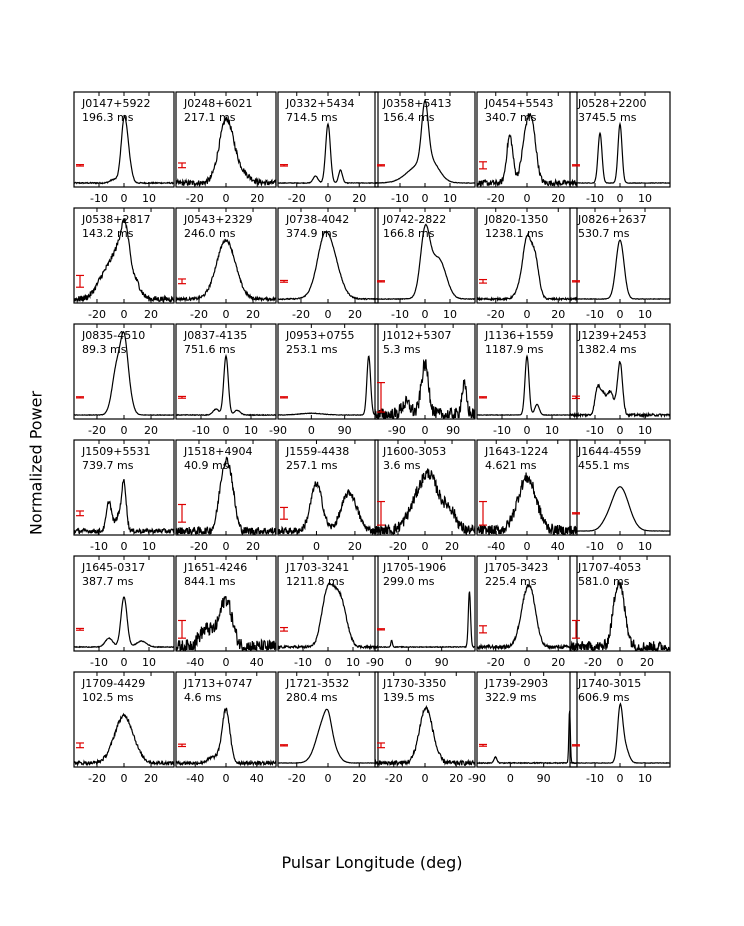 This screenshot has width=744, height=926. I want to click on y-axis-label: Normalized Power, so click(36, 463).